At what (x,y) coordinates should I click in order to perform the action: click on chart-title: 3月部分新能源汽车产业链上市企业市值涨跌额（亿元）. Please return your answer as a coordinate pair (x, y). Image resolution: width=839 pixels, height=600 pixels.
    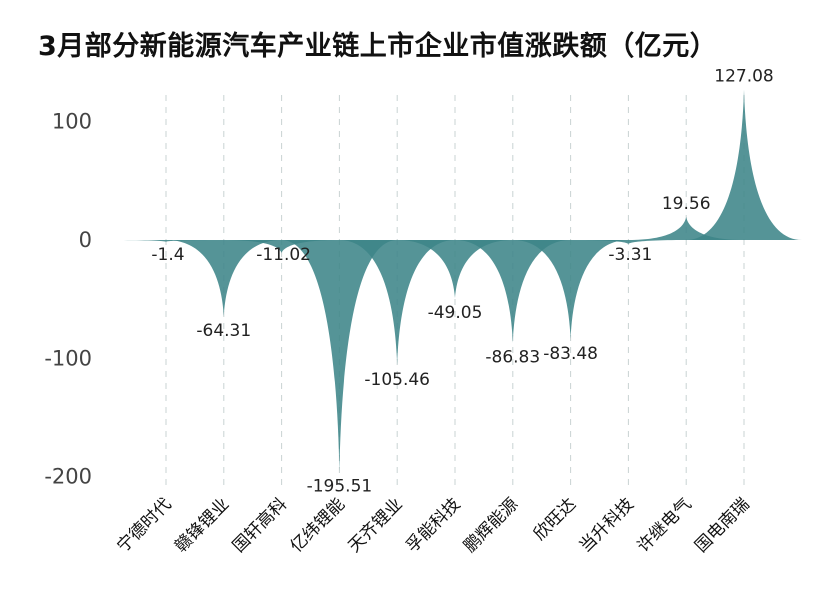
    Looking at the image, I should click on (378, 46).